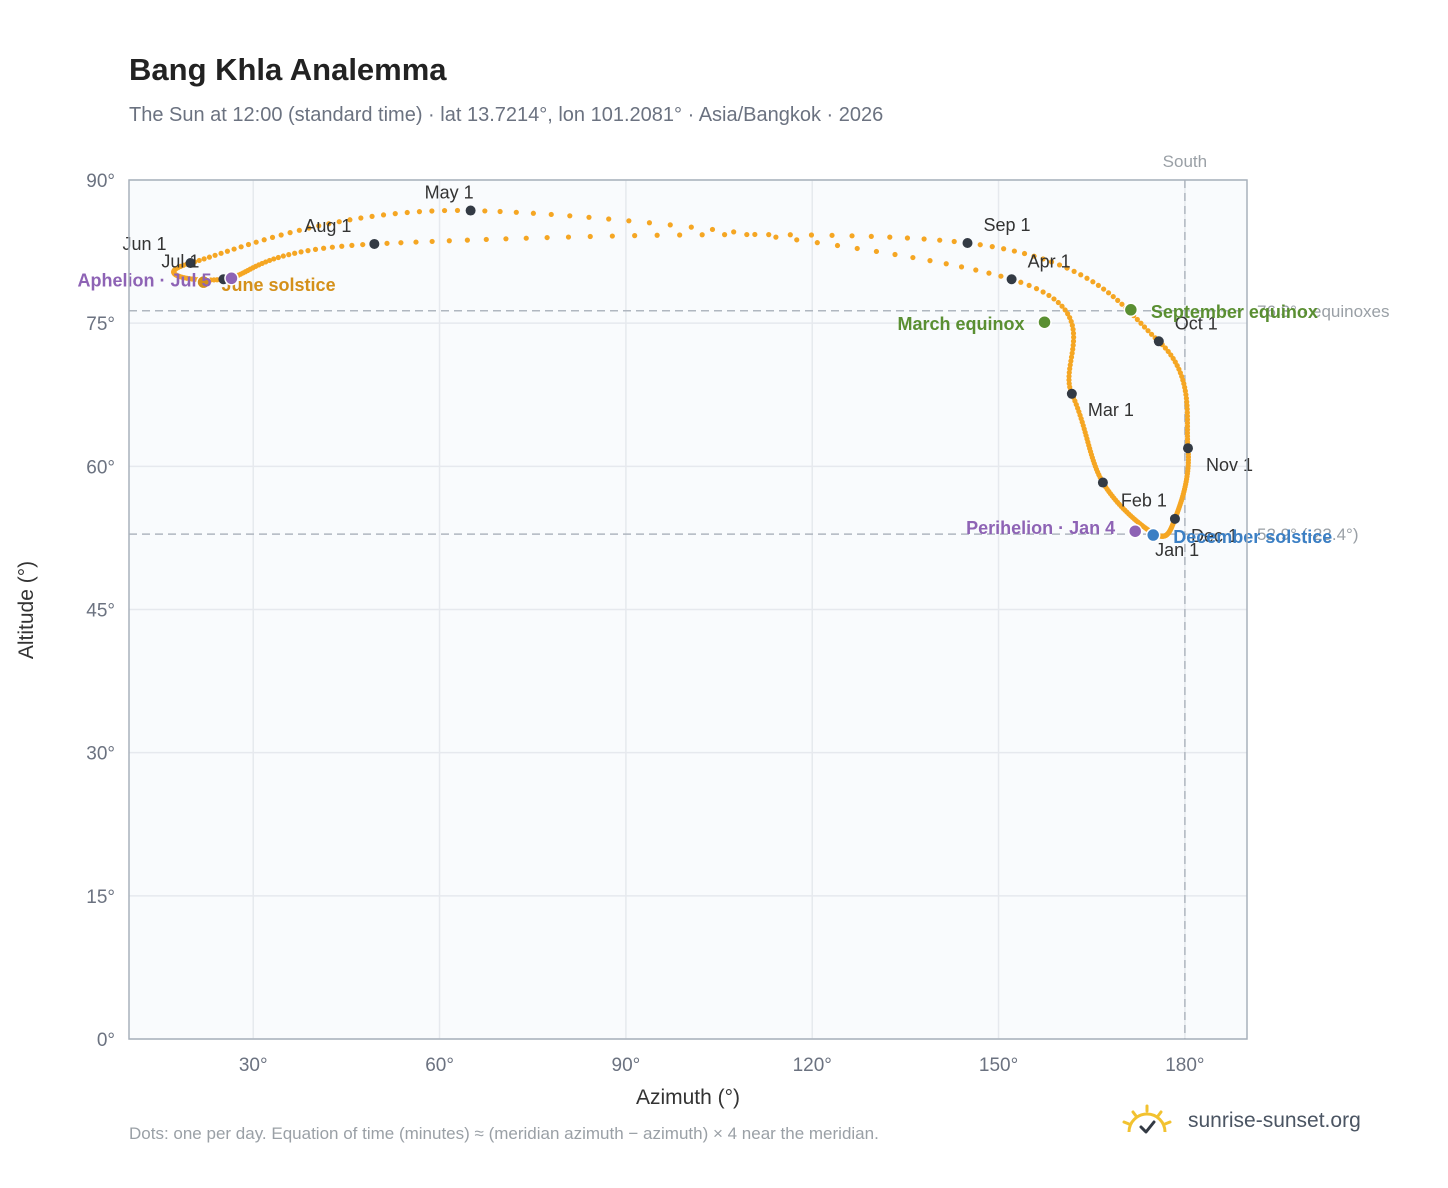  I want to click on month-label: Sep 1, so click(1007, 225).